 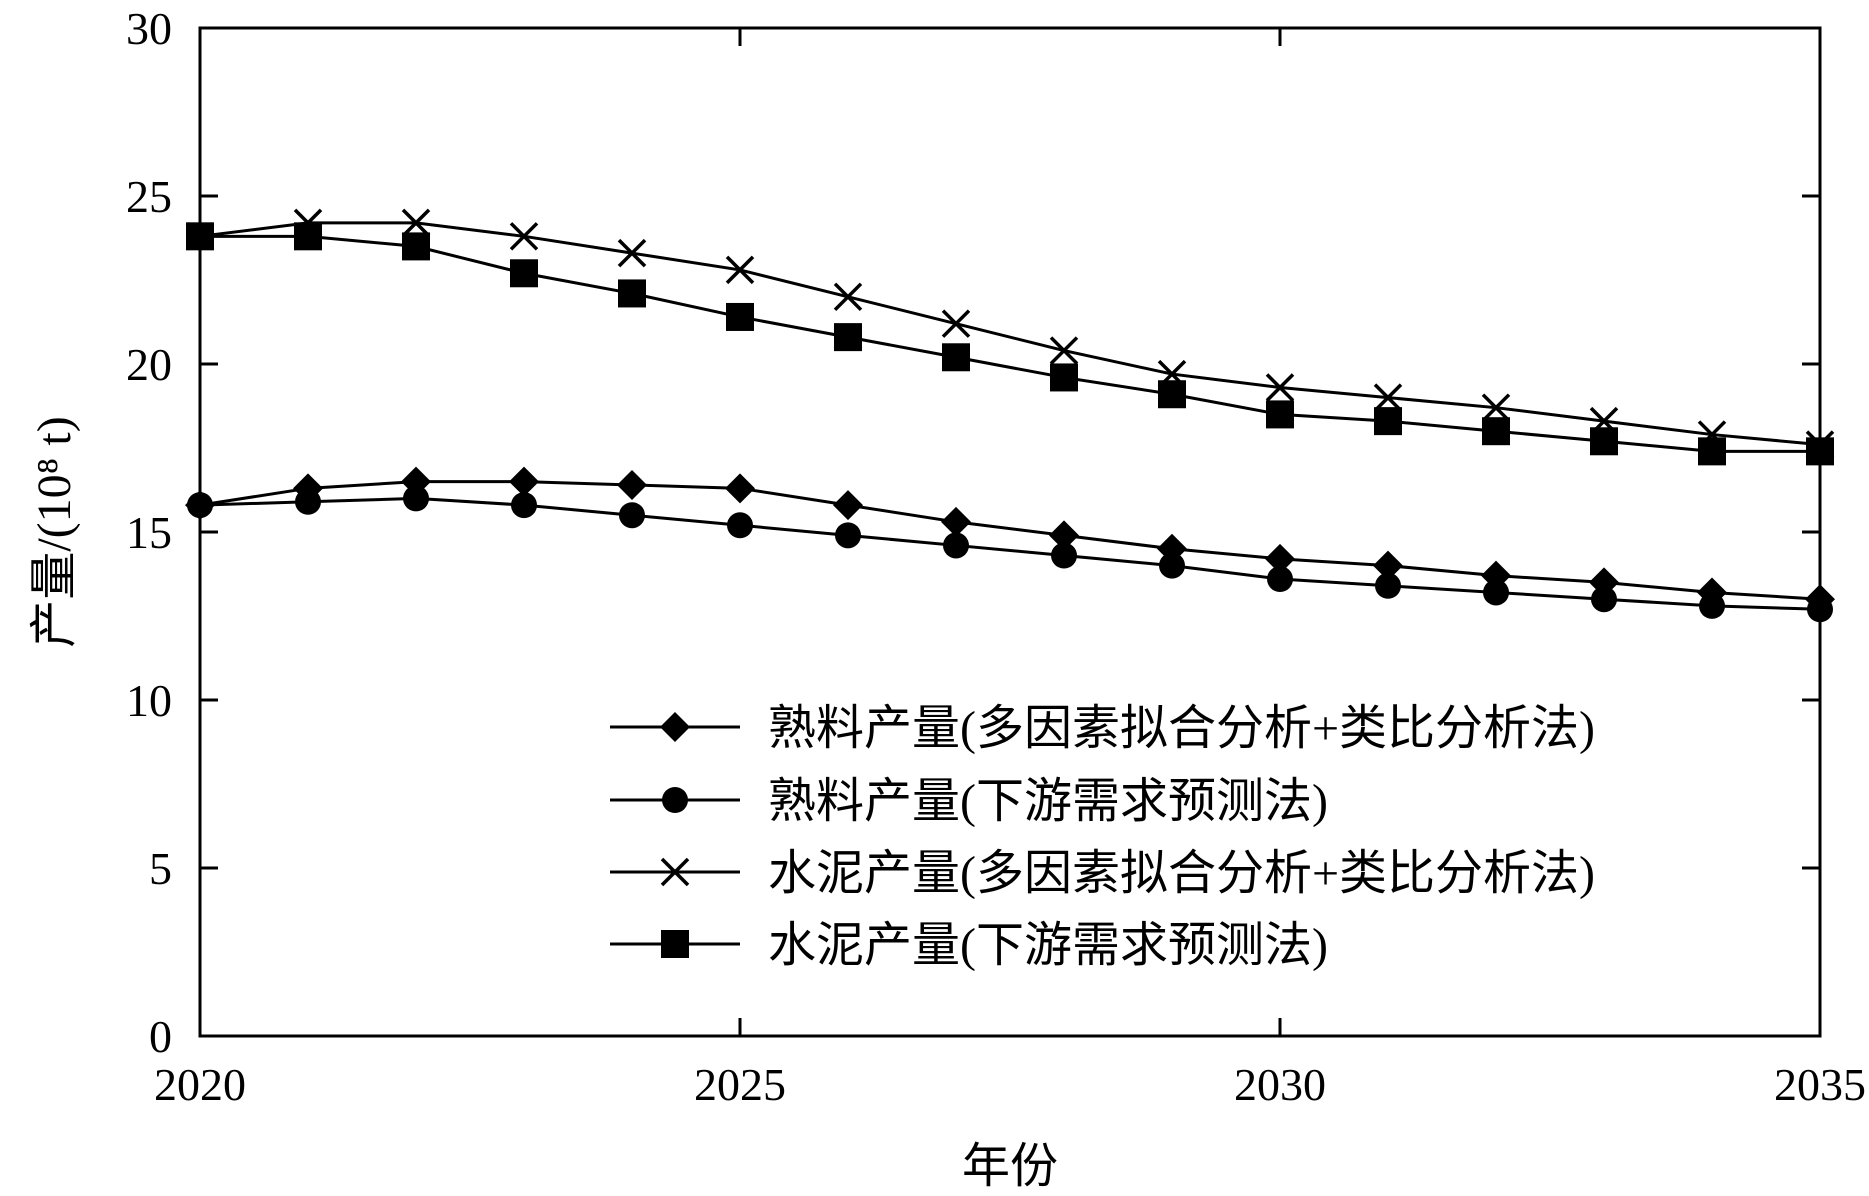 What do you see at coordinates (149, 196) in the screenshot?
I see `y-tick-label: 25` at bounding box center [149, 196].